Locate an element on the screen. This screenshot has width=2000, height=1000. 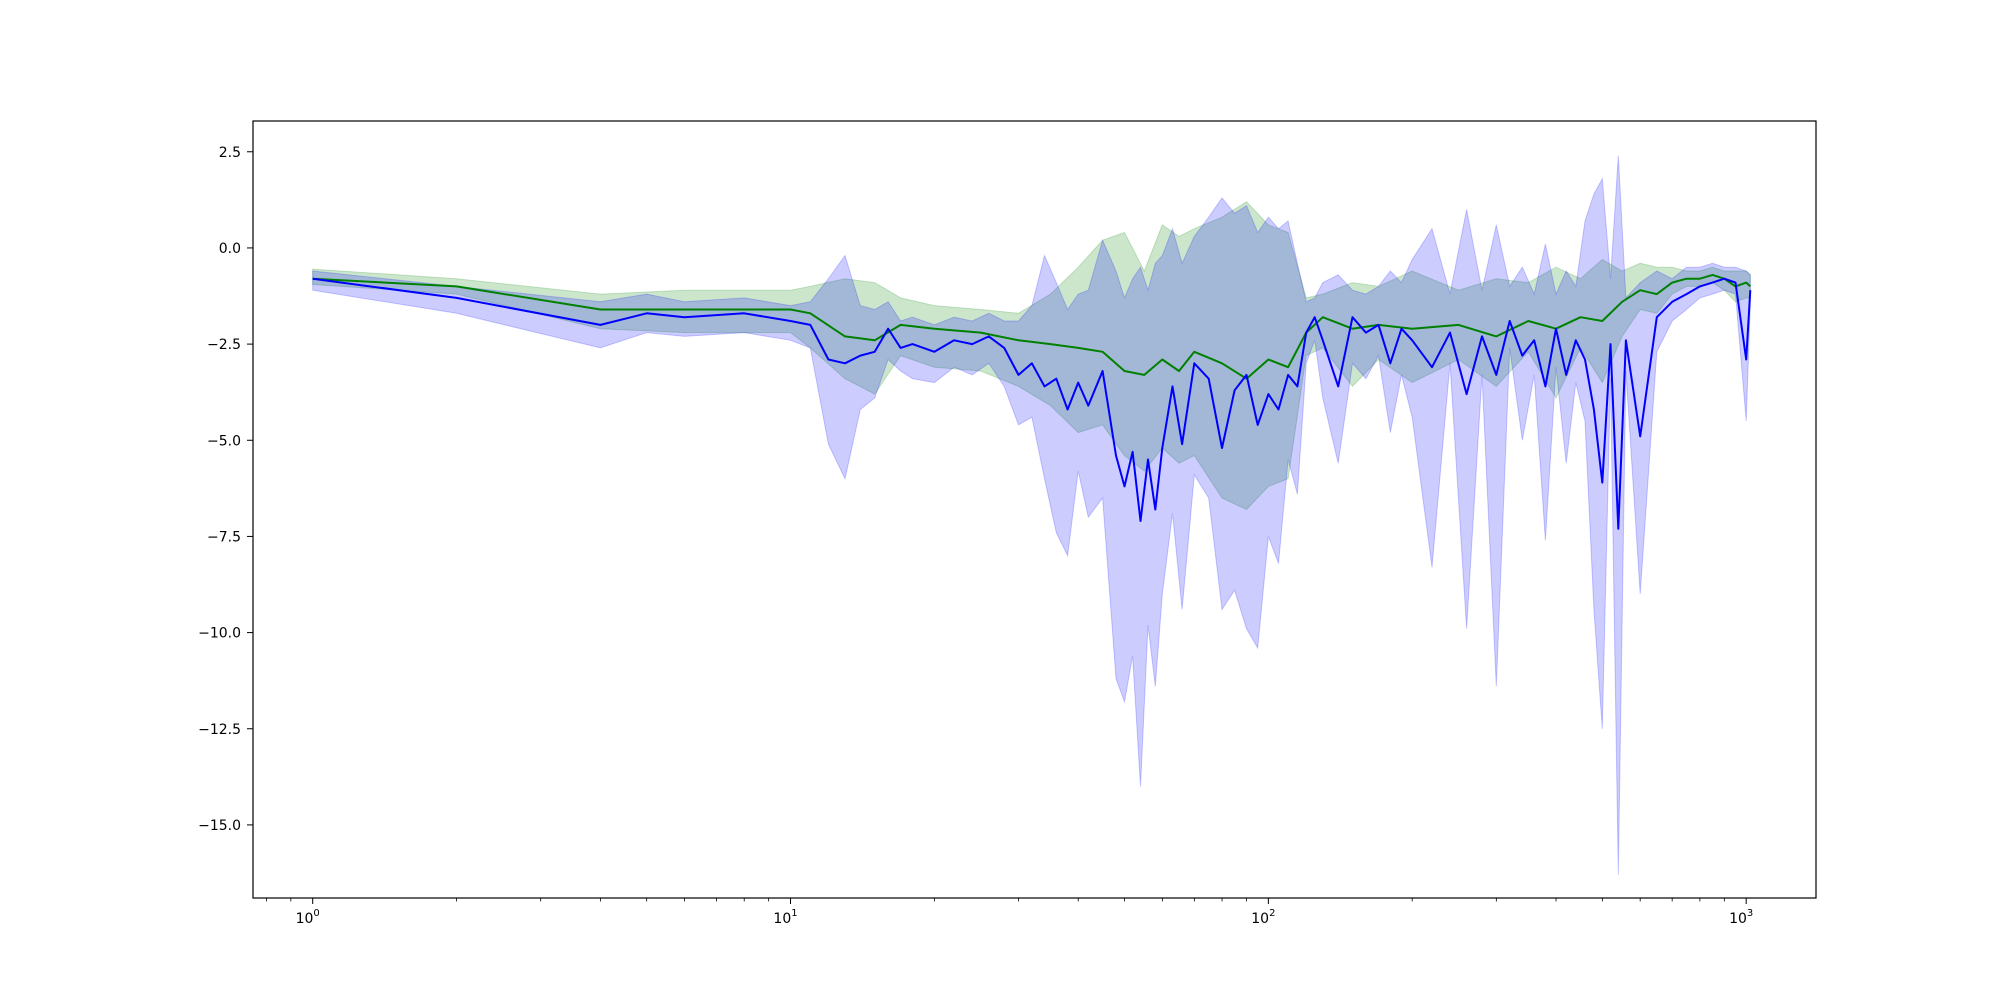
x-tick-label: 10¹ is located at coordinates (785, 917).